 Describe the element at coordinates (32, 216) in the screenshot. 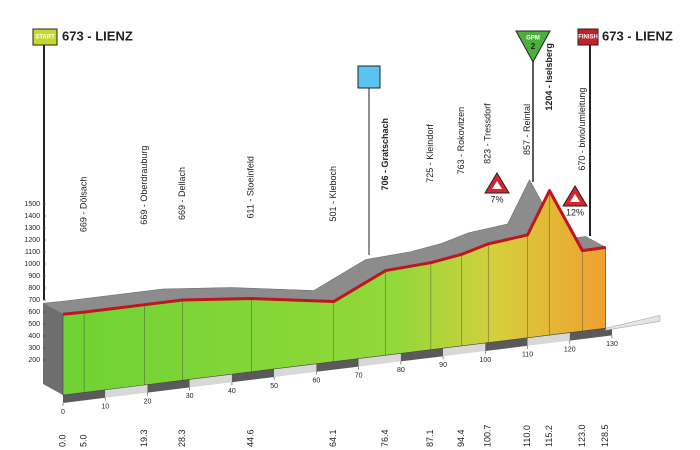

I see `y-tick-label: 1400` at that location.